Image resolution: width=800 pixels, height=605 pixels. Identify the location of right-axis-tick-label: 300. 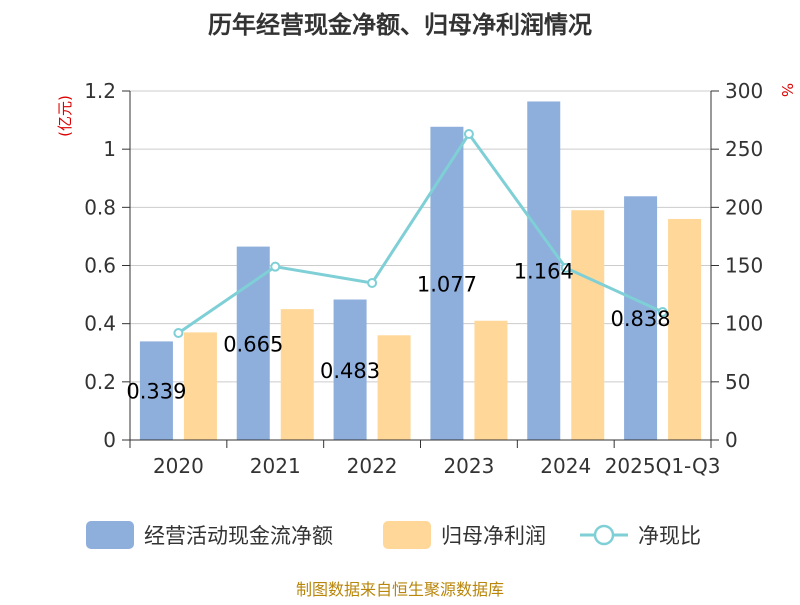
(744, 91).